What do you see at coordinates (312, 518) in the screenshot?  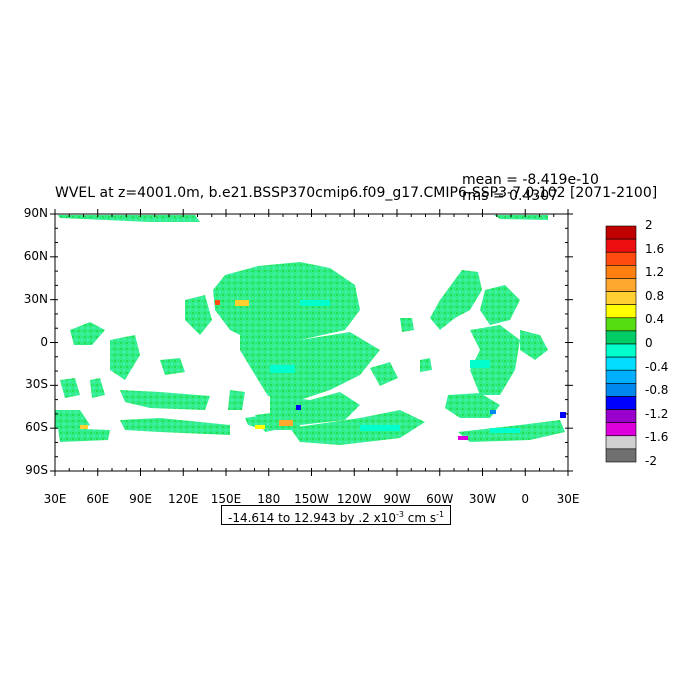 I see `range-prefix: -14.614 to 12.943 by .2 x10` at bounding box center [312, 518].